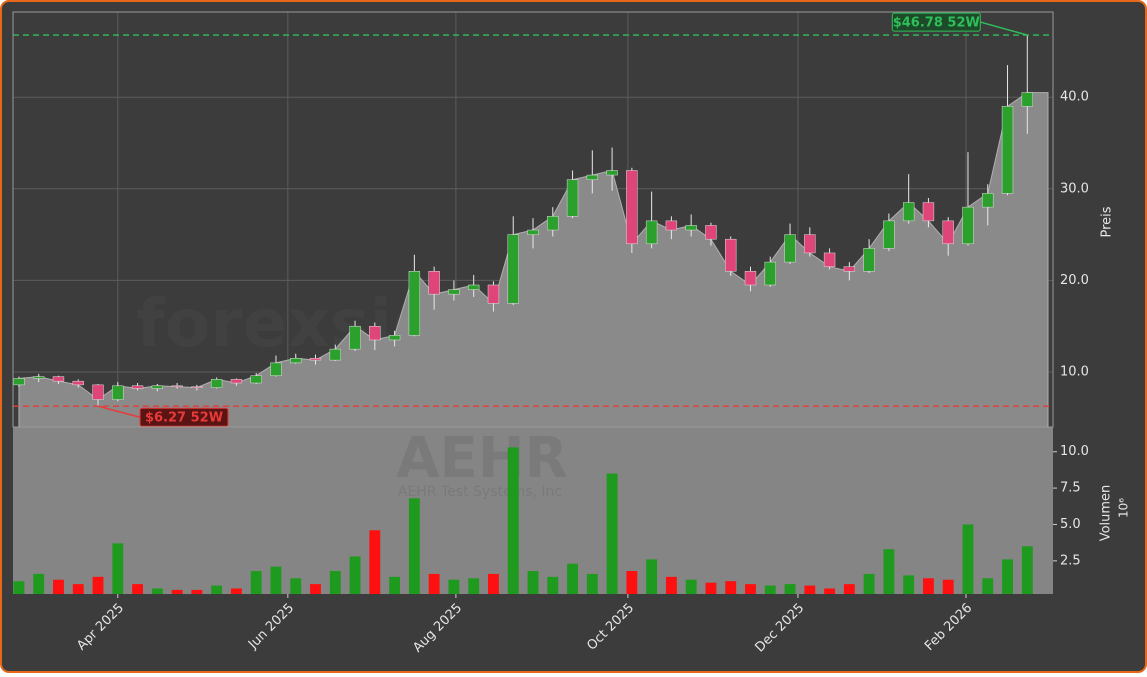 This screenshot has height=677, width=1147. I want to click on y-tick-label: 30.0, so click(1074, 188).